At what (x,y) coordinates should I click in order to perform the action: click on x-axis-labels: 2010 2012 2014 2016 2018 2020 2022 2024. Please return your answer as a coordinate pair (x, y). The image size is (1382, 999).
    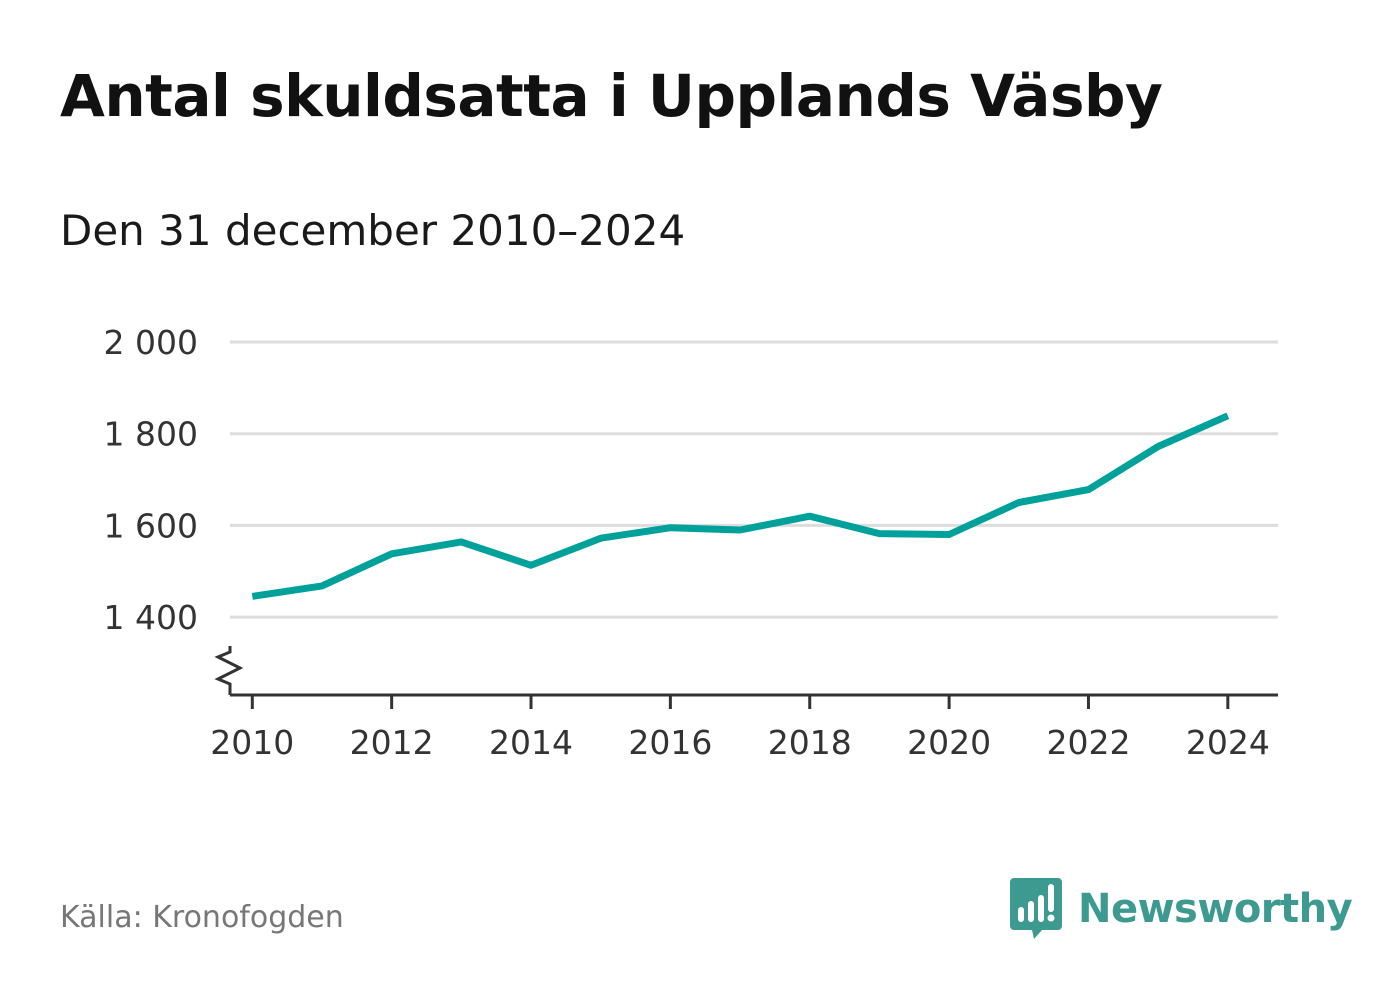
    Looking at the image, I should click on (740, 742).